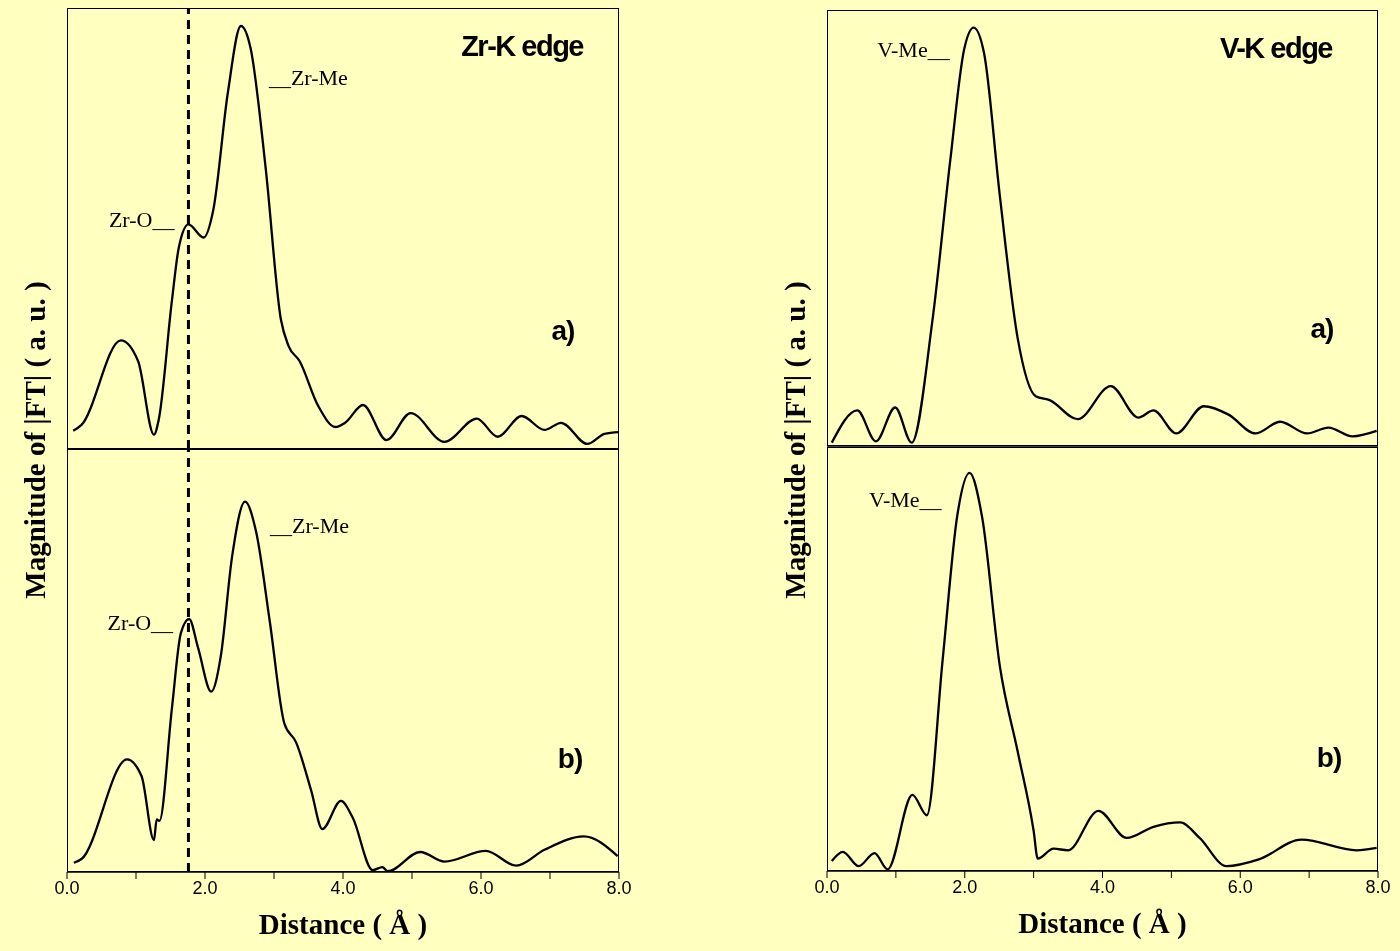  What do you see at coordinates (1275, 48) in the screenshot?
I see `chart-title: V-K edge` at bounding box center [1275, 48].